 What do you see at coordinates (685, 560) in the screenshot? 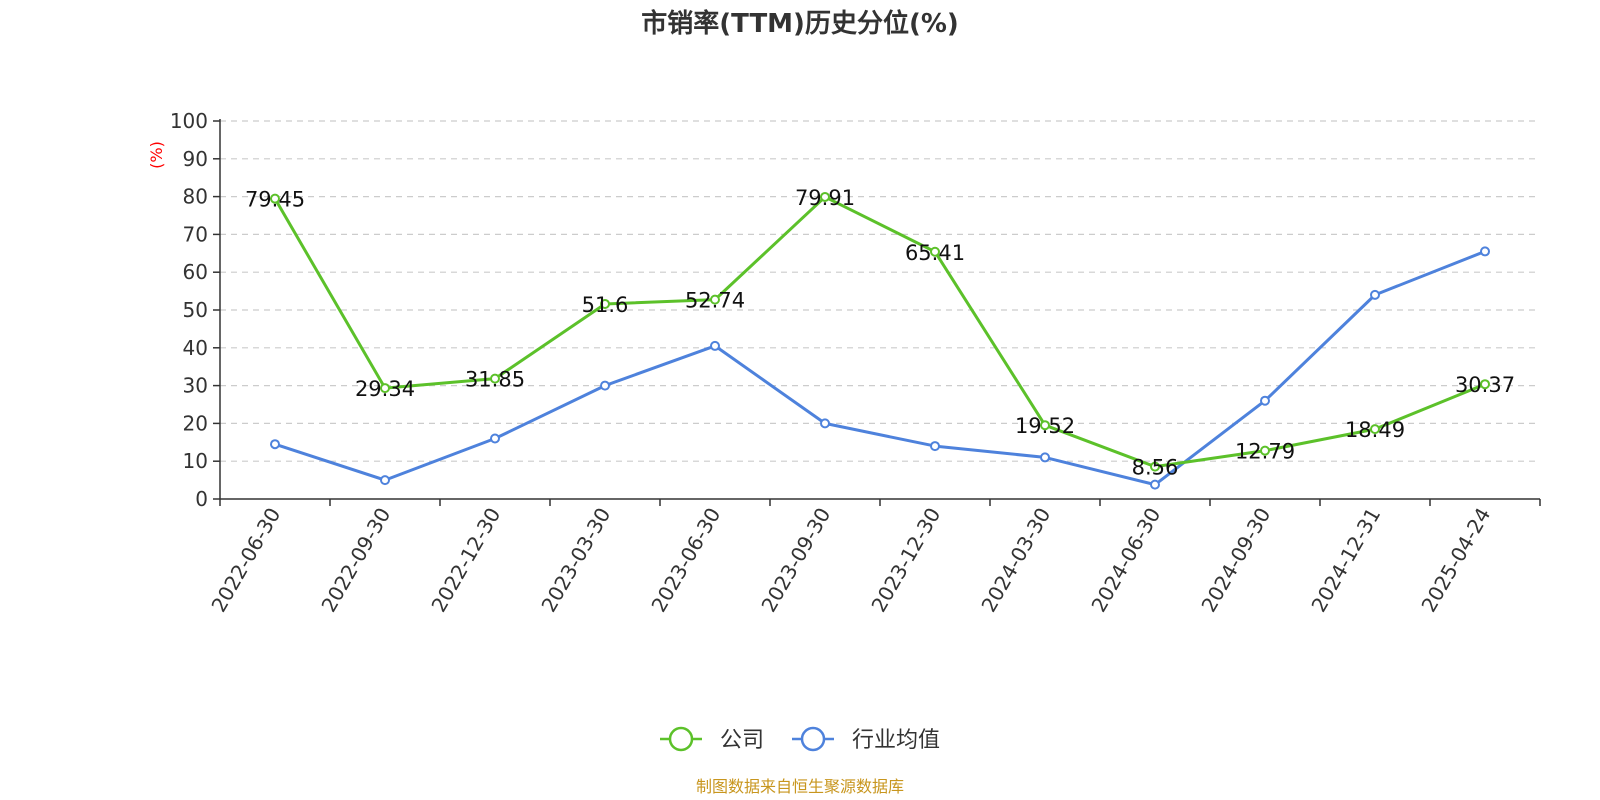
I see `x-tick-label: 2023-06-30` at bounding box center [685, 560].